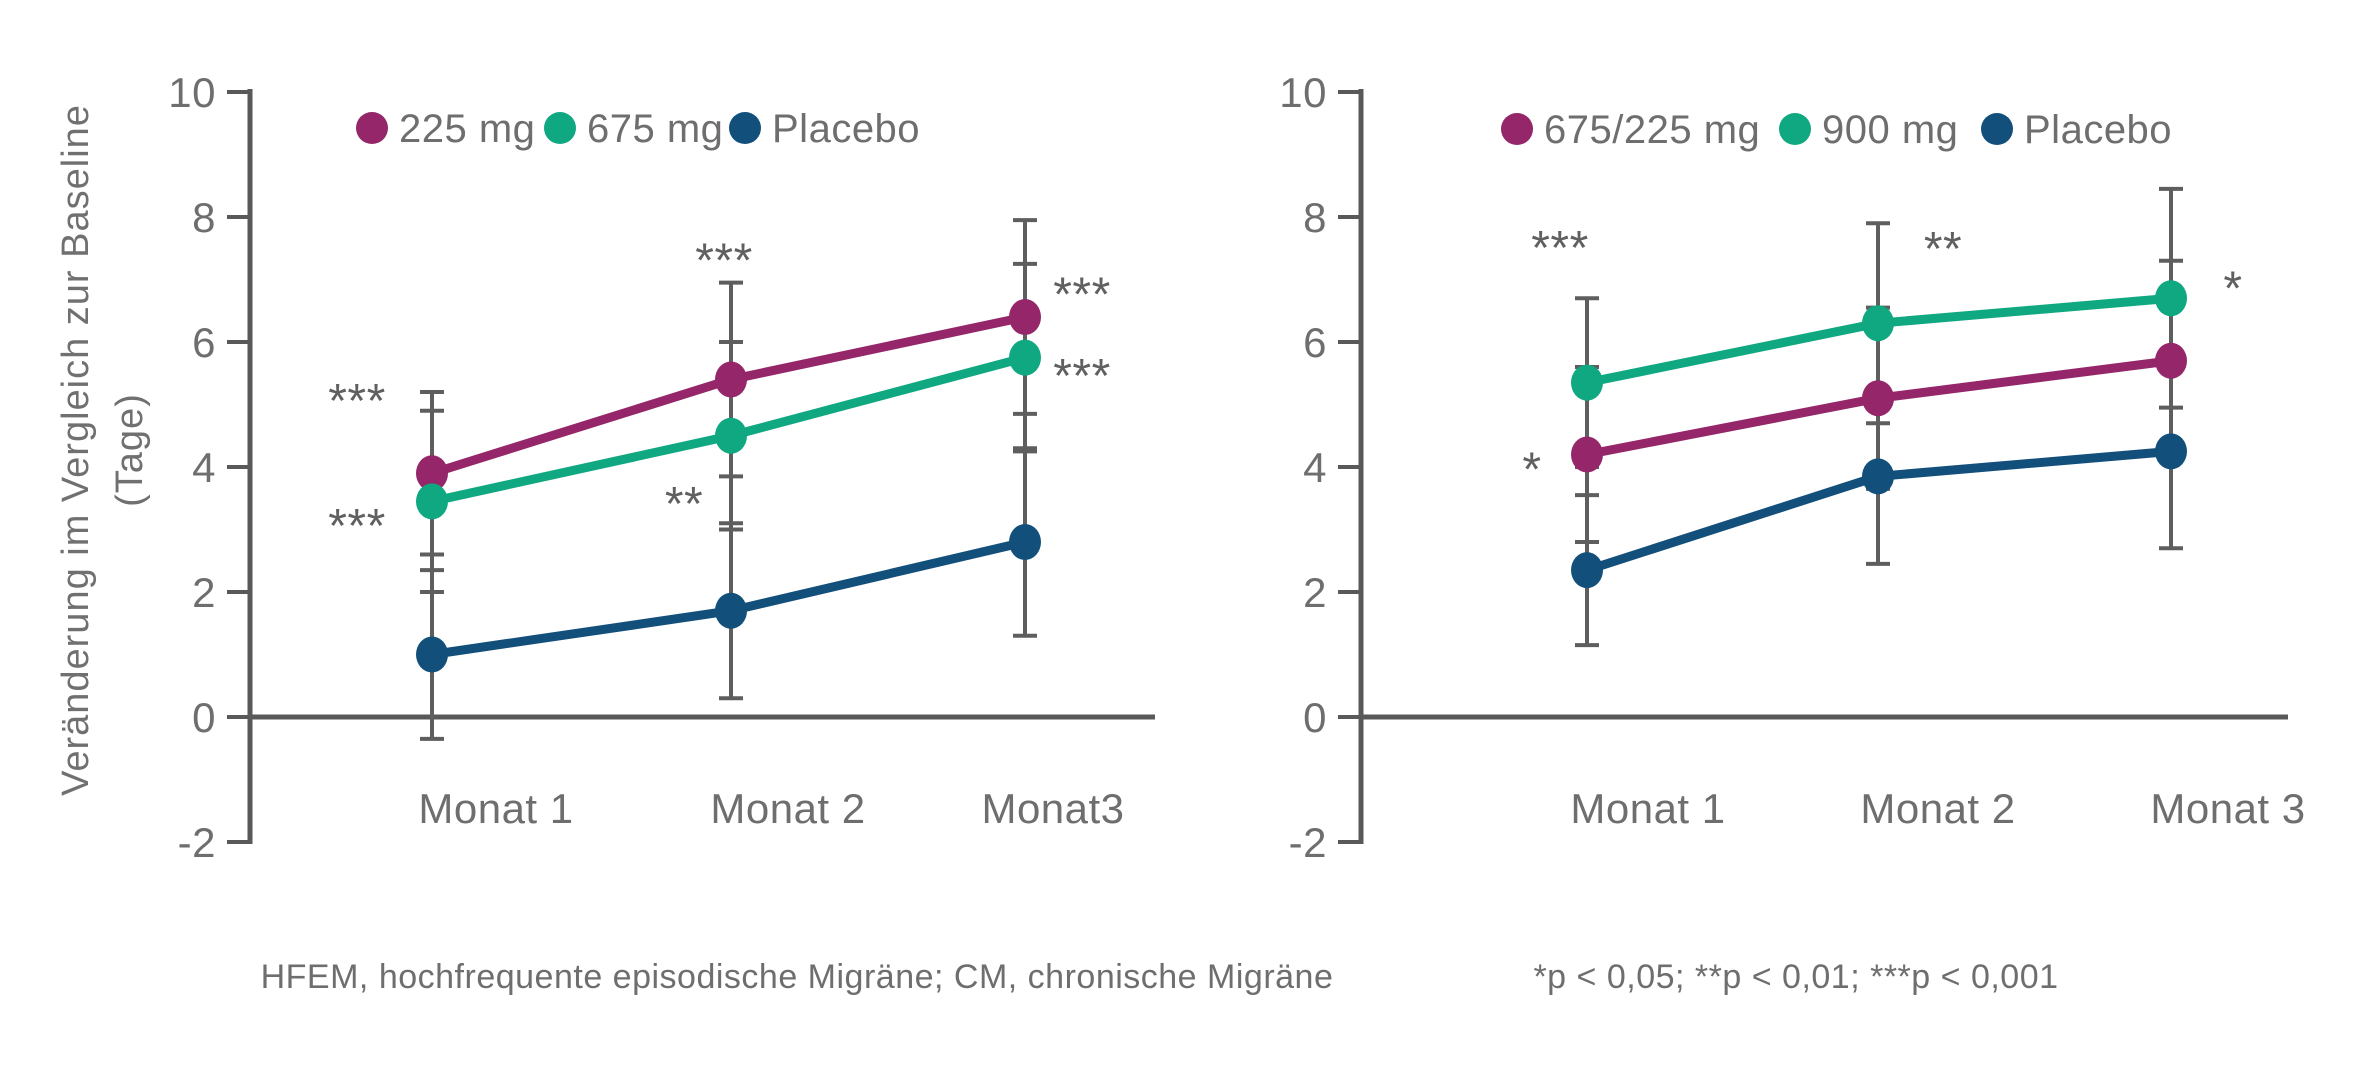  Describe the element at coordinates (467, 129) in the screenshot. I see `legend-label: 225 mg` at that location.